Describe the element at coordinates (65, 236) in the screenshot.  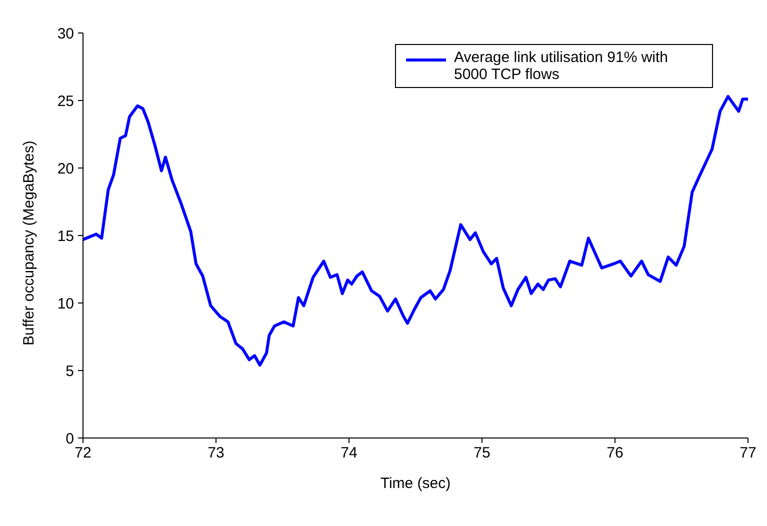
I see `y-tick-label: 15` at that location.